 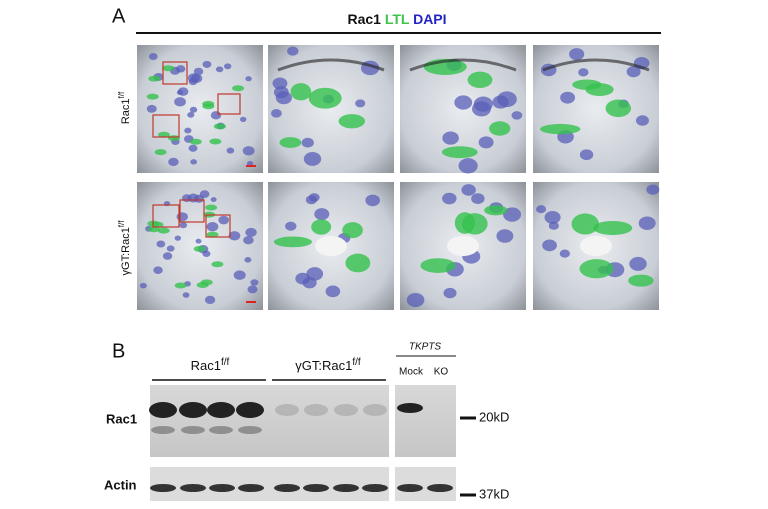 I want to click on group-base: γGT:Rac1, so click(x=323, y=365).